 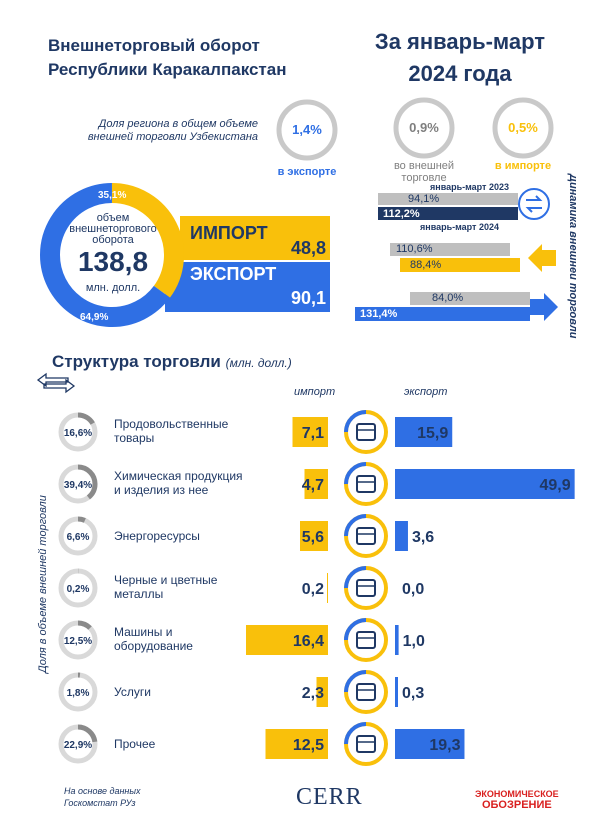 What do you see at coordinates (241, 692) in the screenshot?
I see `structure-row: 1,8% Услуги 2,3 0,3` at bounding box center [241, 692].